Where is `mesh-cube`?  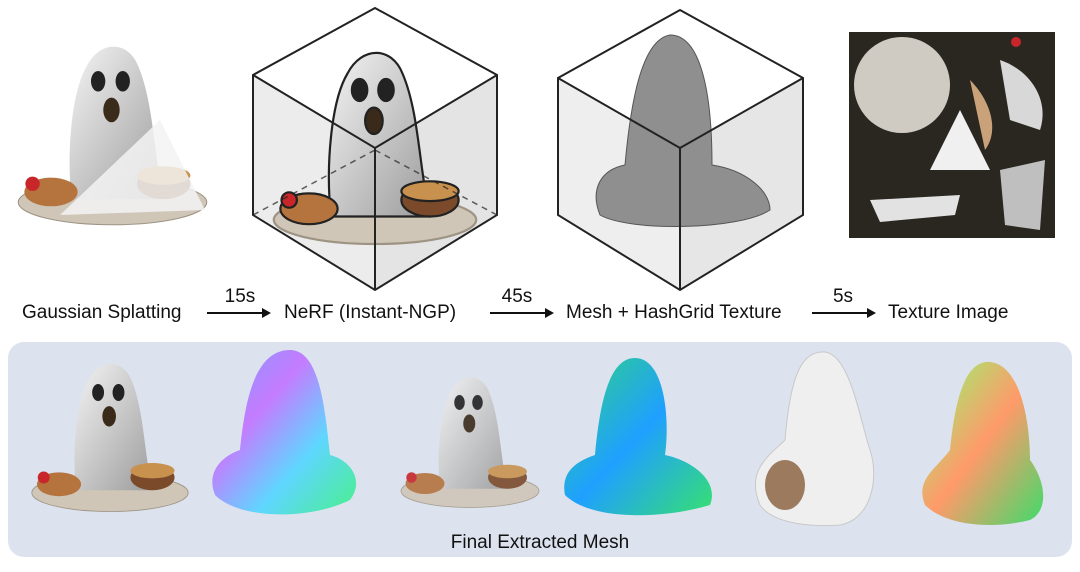
mesh-cube is located at coordinates (680, 150).